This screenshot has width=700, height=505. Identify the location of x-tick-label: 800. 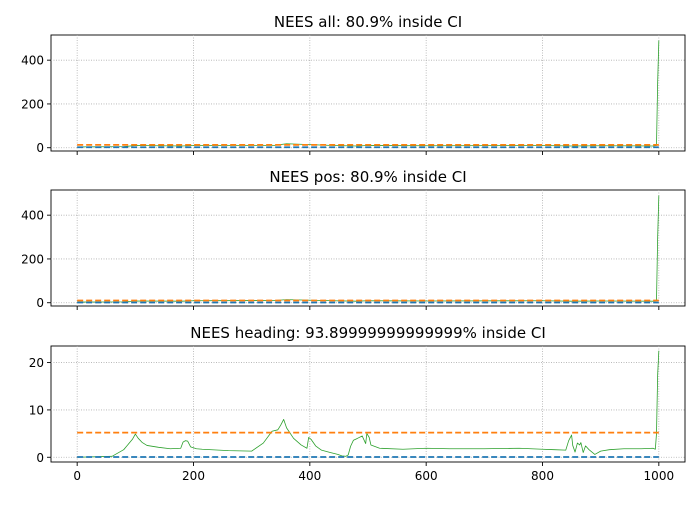
(542, 476).